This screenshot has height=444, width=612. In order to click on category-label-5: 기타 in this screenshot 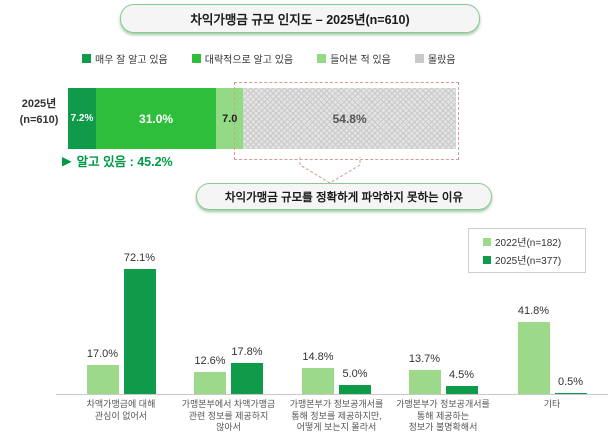, I will do `click(552, 404)`.